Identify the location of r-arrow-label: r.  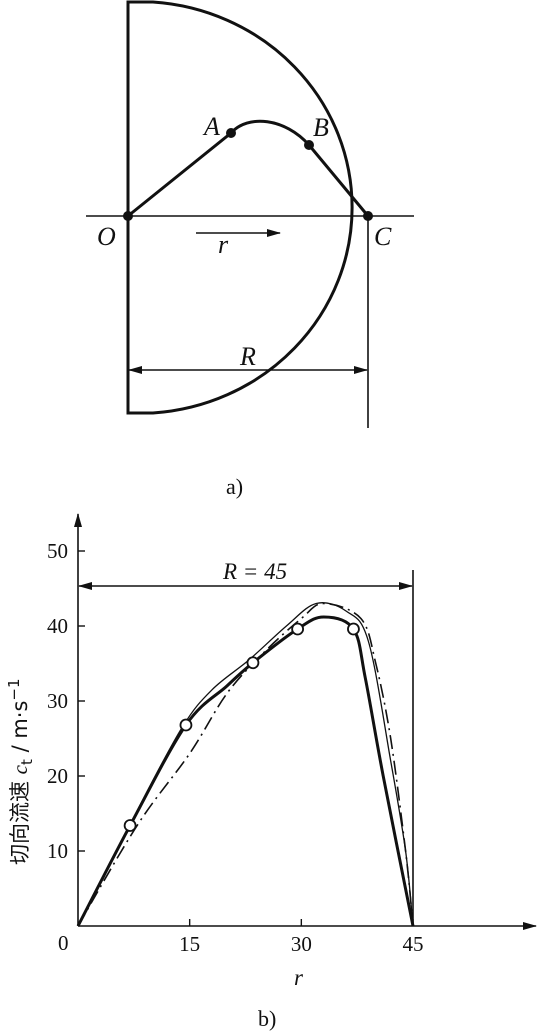
(223, 244).